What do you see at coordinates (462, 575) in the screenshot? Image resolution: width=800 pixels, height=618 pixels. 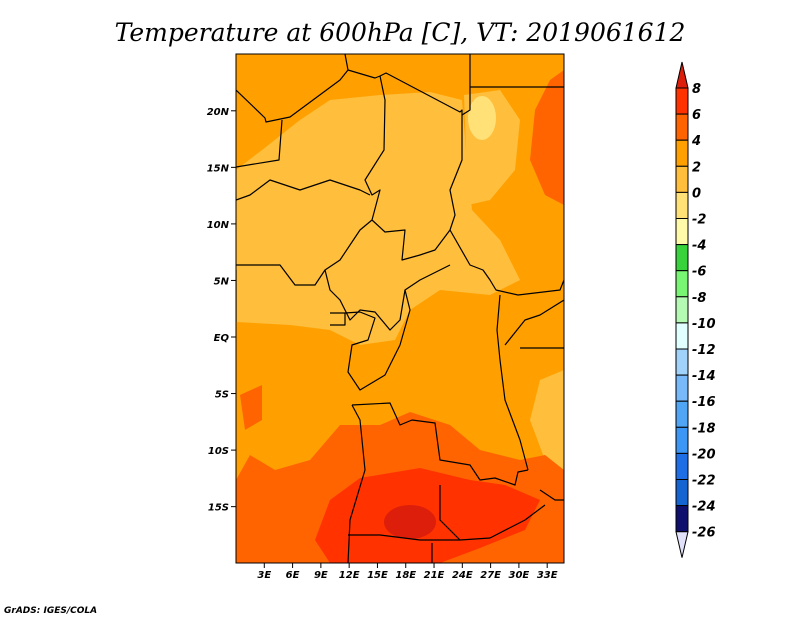 I see `lon-tick-label: 24E` at bounding box center [462, 575].